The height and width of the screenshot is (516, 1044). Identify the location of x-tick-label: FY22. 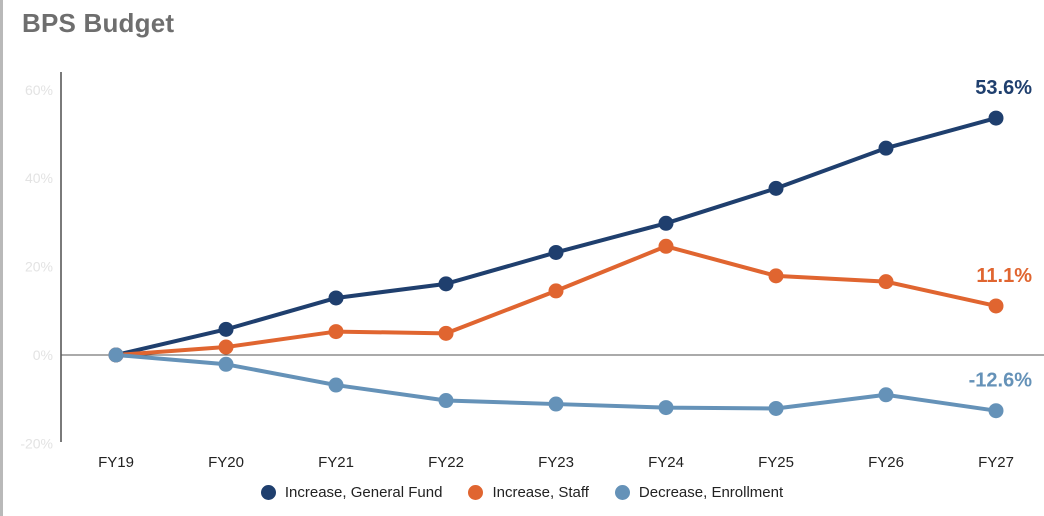
(446, 462).